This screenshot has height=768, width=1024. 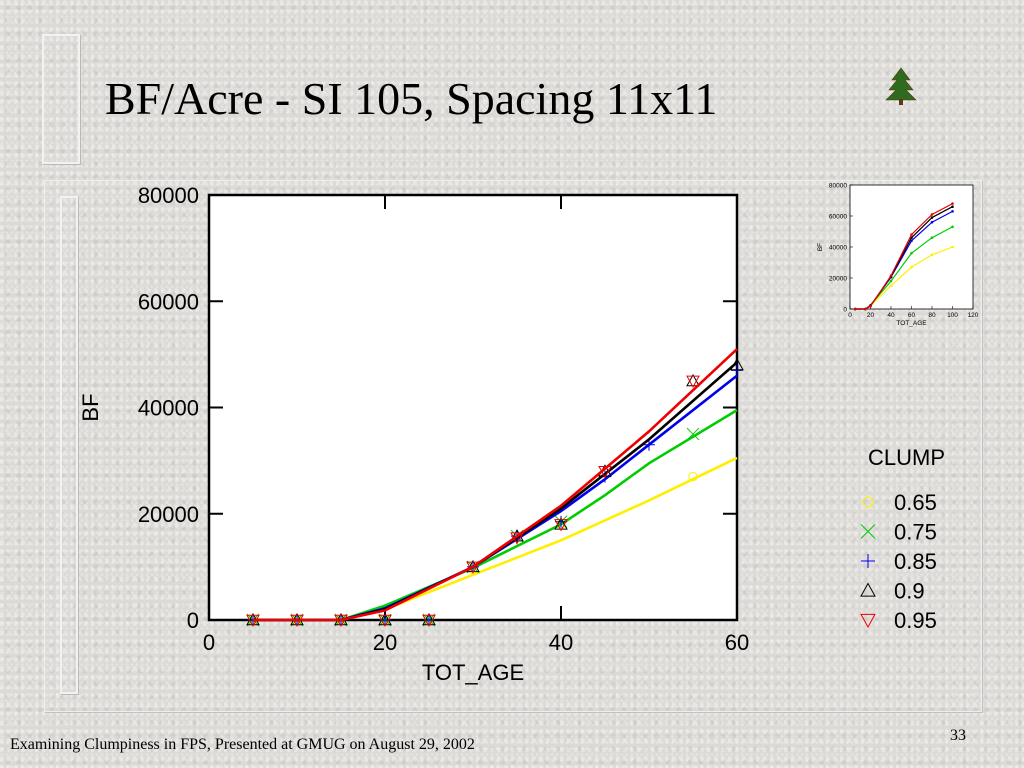 I want to click on y-tick-label: 0, so click(x=193, y=620).